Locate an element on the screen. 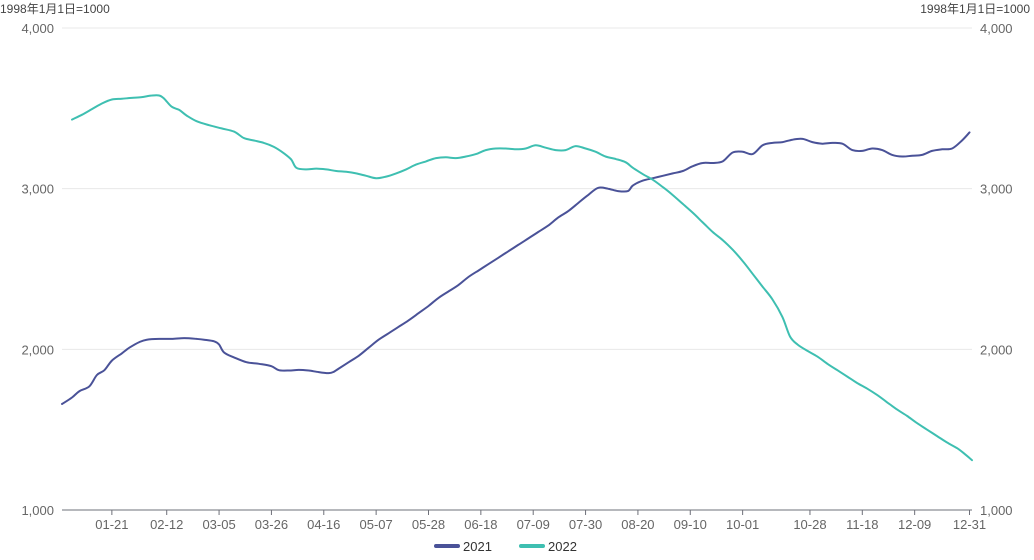  y-tick-label-right: 2,000 is located at coordinates (996, 349).